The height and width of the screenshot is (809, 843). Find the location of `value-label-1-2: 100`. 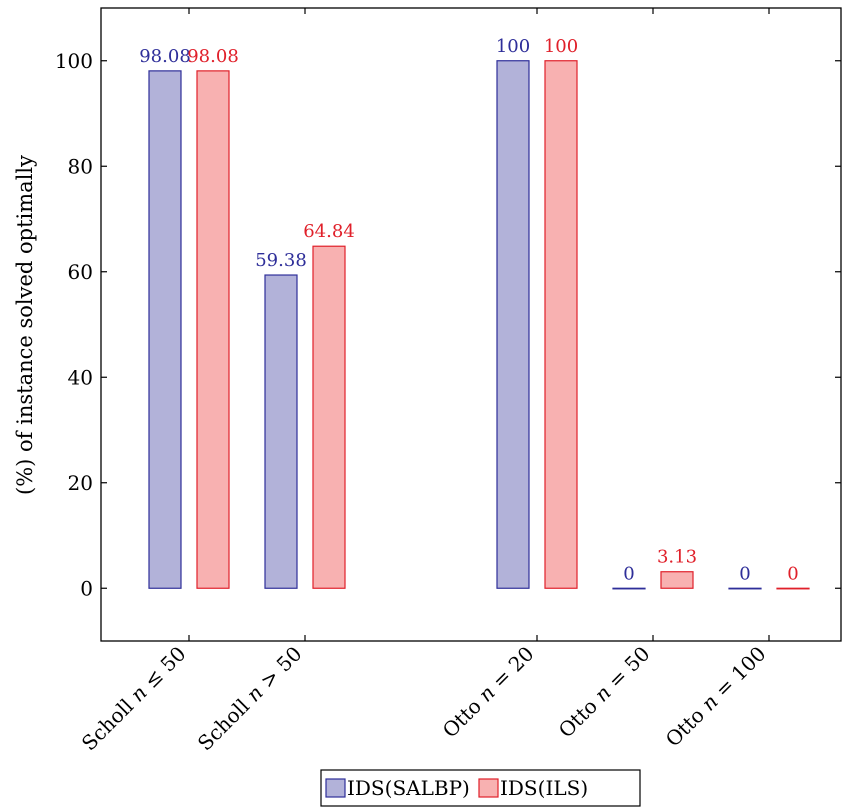

value-label-1-2: 100 is located at coordinates (561, 46).